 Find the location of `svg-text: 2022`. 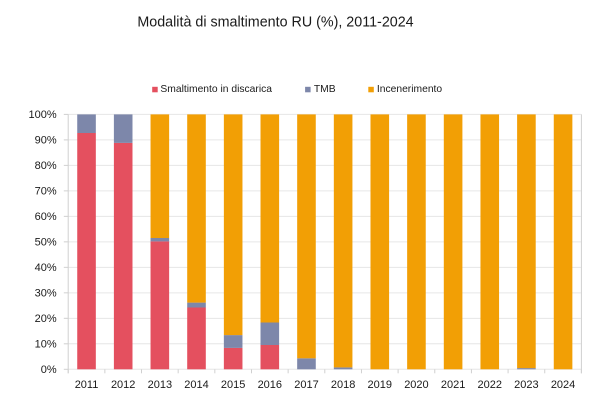

svg-text: 2022 is located at coordinates (490, 385).